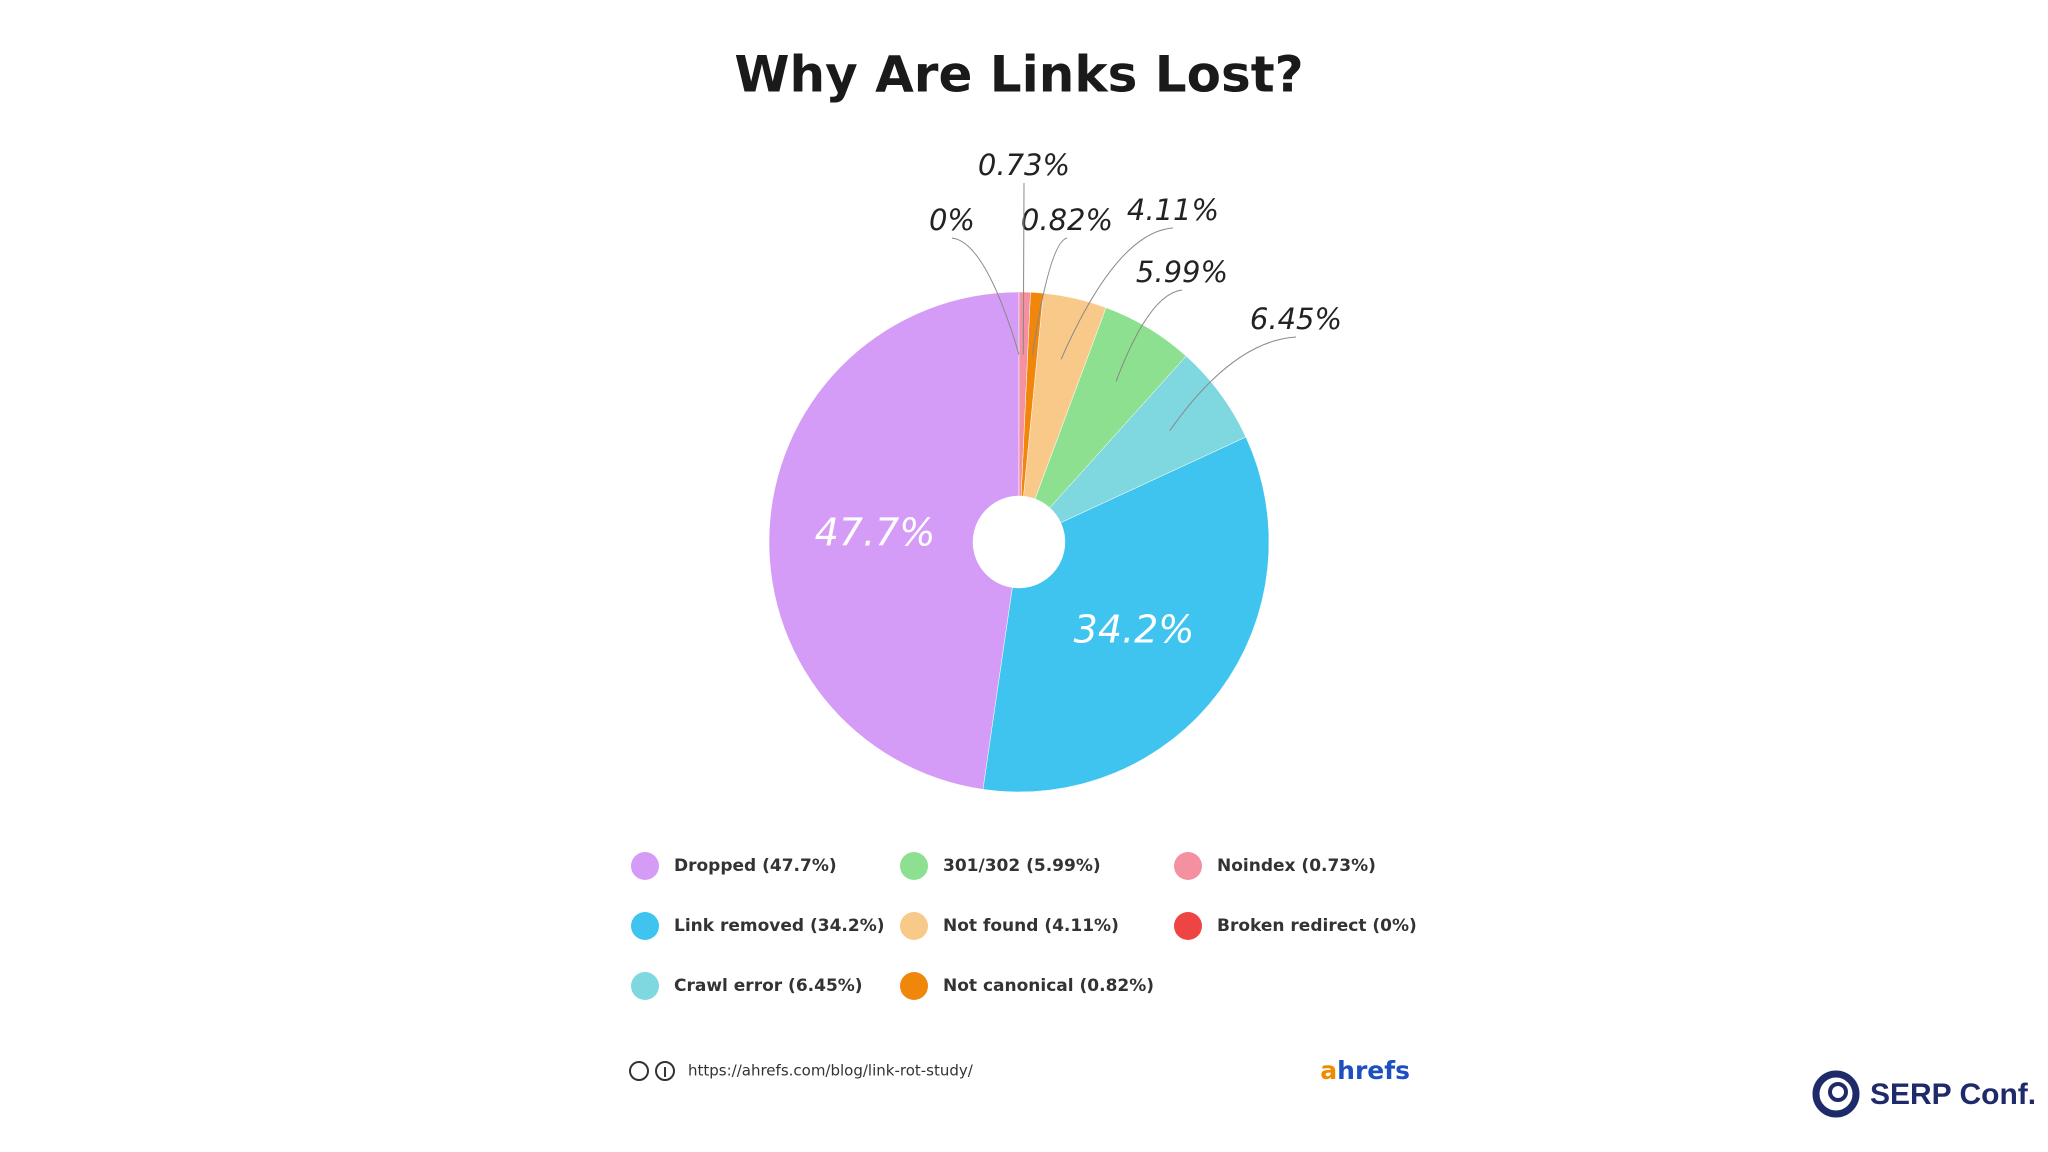 The image size is (2048, 1152). What do you see at coordinates (1067, 220) in the screenshot?
I see `value-label: 0.82%` at bounding box center [1067, 220].